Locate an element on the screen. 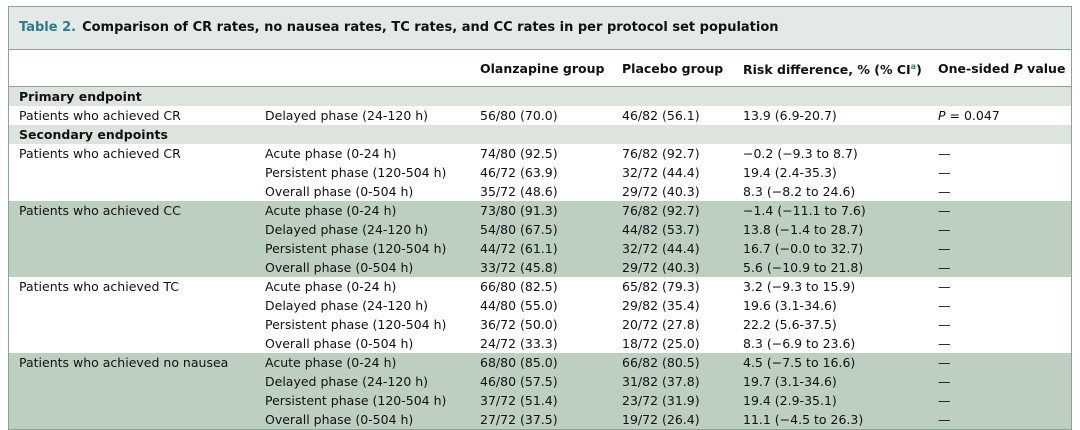 This screenshot has height=430, width=1080. section-row: Secondary endpoints is located at coordinates (540, 134).